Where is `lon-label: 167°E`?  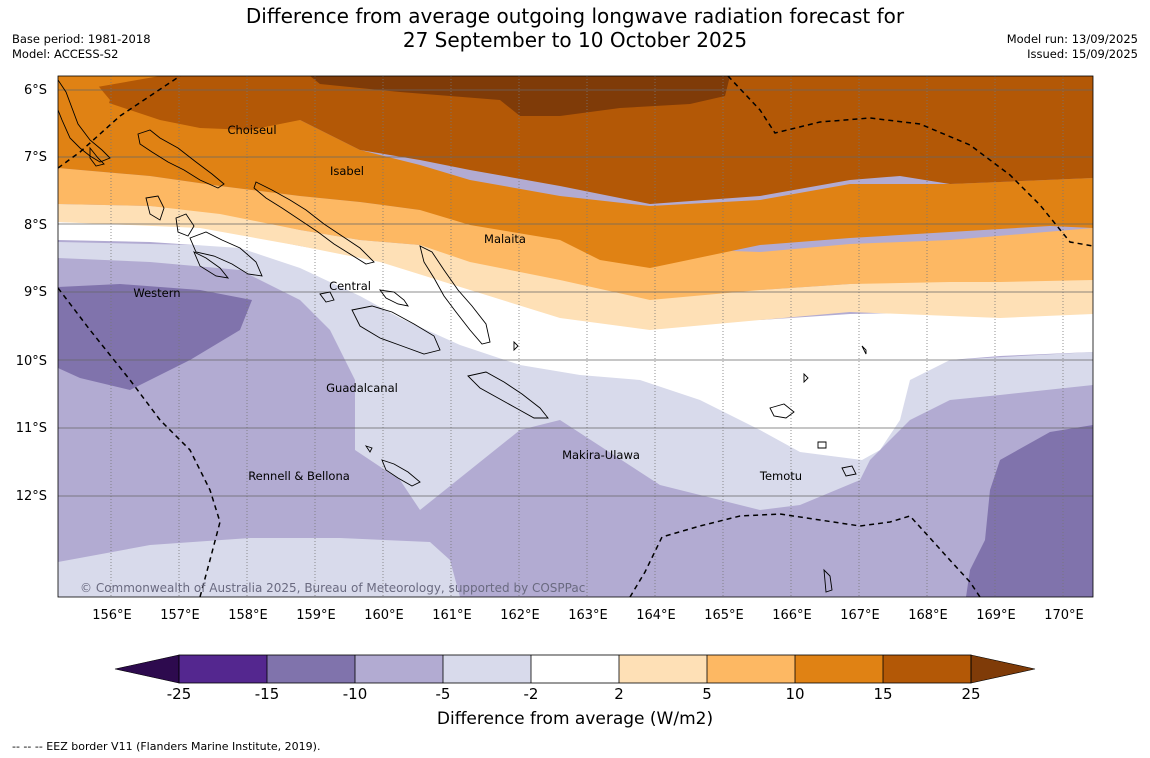 lon-label: 167°E is located at coordinates (860, 615).